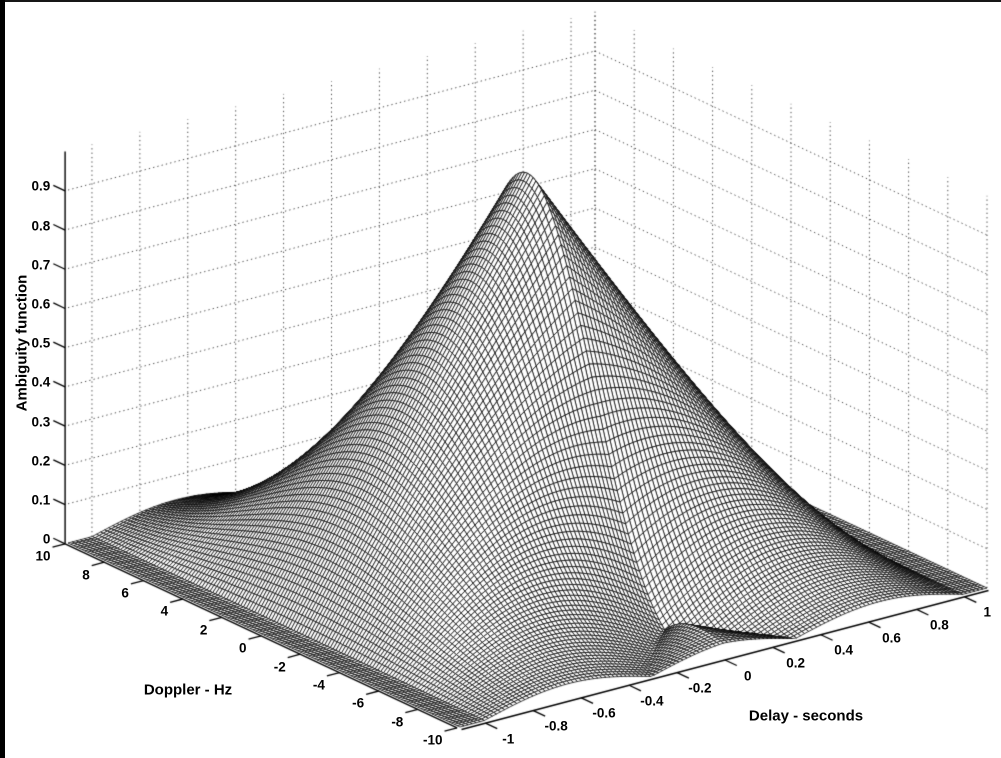 This screenshot has width=1001, height=758. Describe the element at coordinates (500, 1) in the screenshot. I see `top-border` at that location.